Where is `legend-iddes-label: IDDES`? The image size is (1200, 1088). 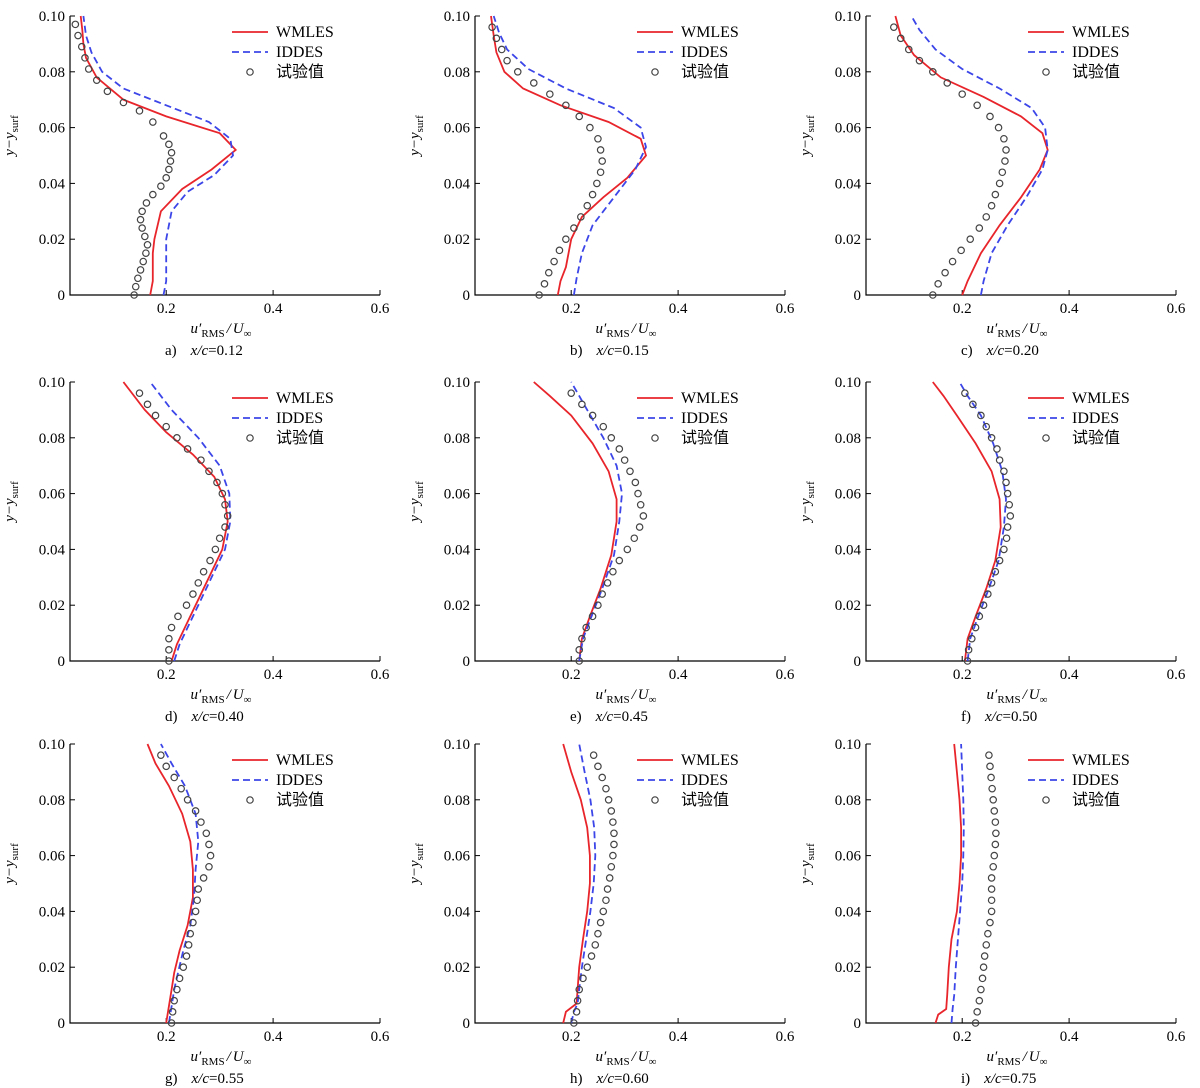
legend-iddes-label: IDDES is located at coordinates (704, 780).